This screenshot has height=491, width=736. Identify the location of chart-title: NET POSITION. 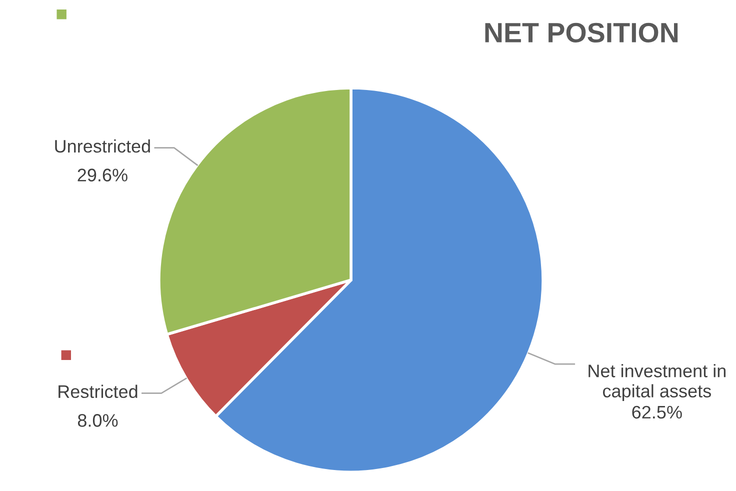
(581, 32).